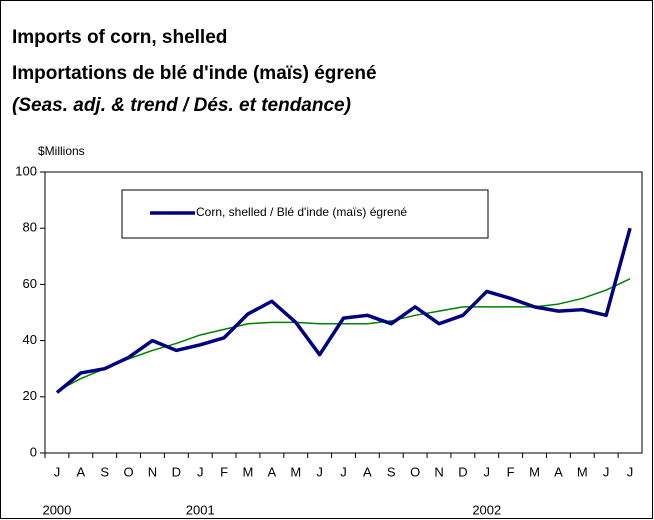  Describe the element at coordinates (26, 170) in the screenshot. I see `y-tick-label: 100` at that location.